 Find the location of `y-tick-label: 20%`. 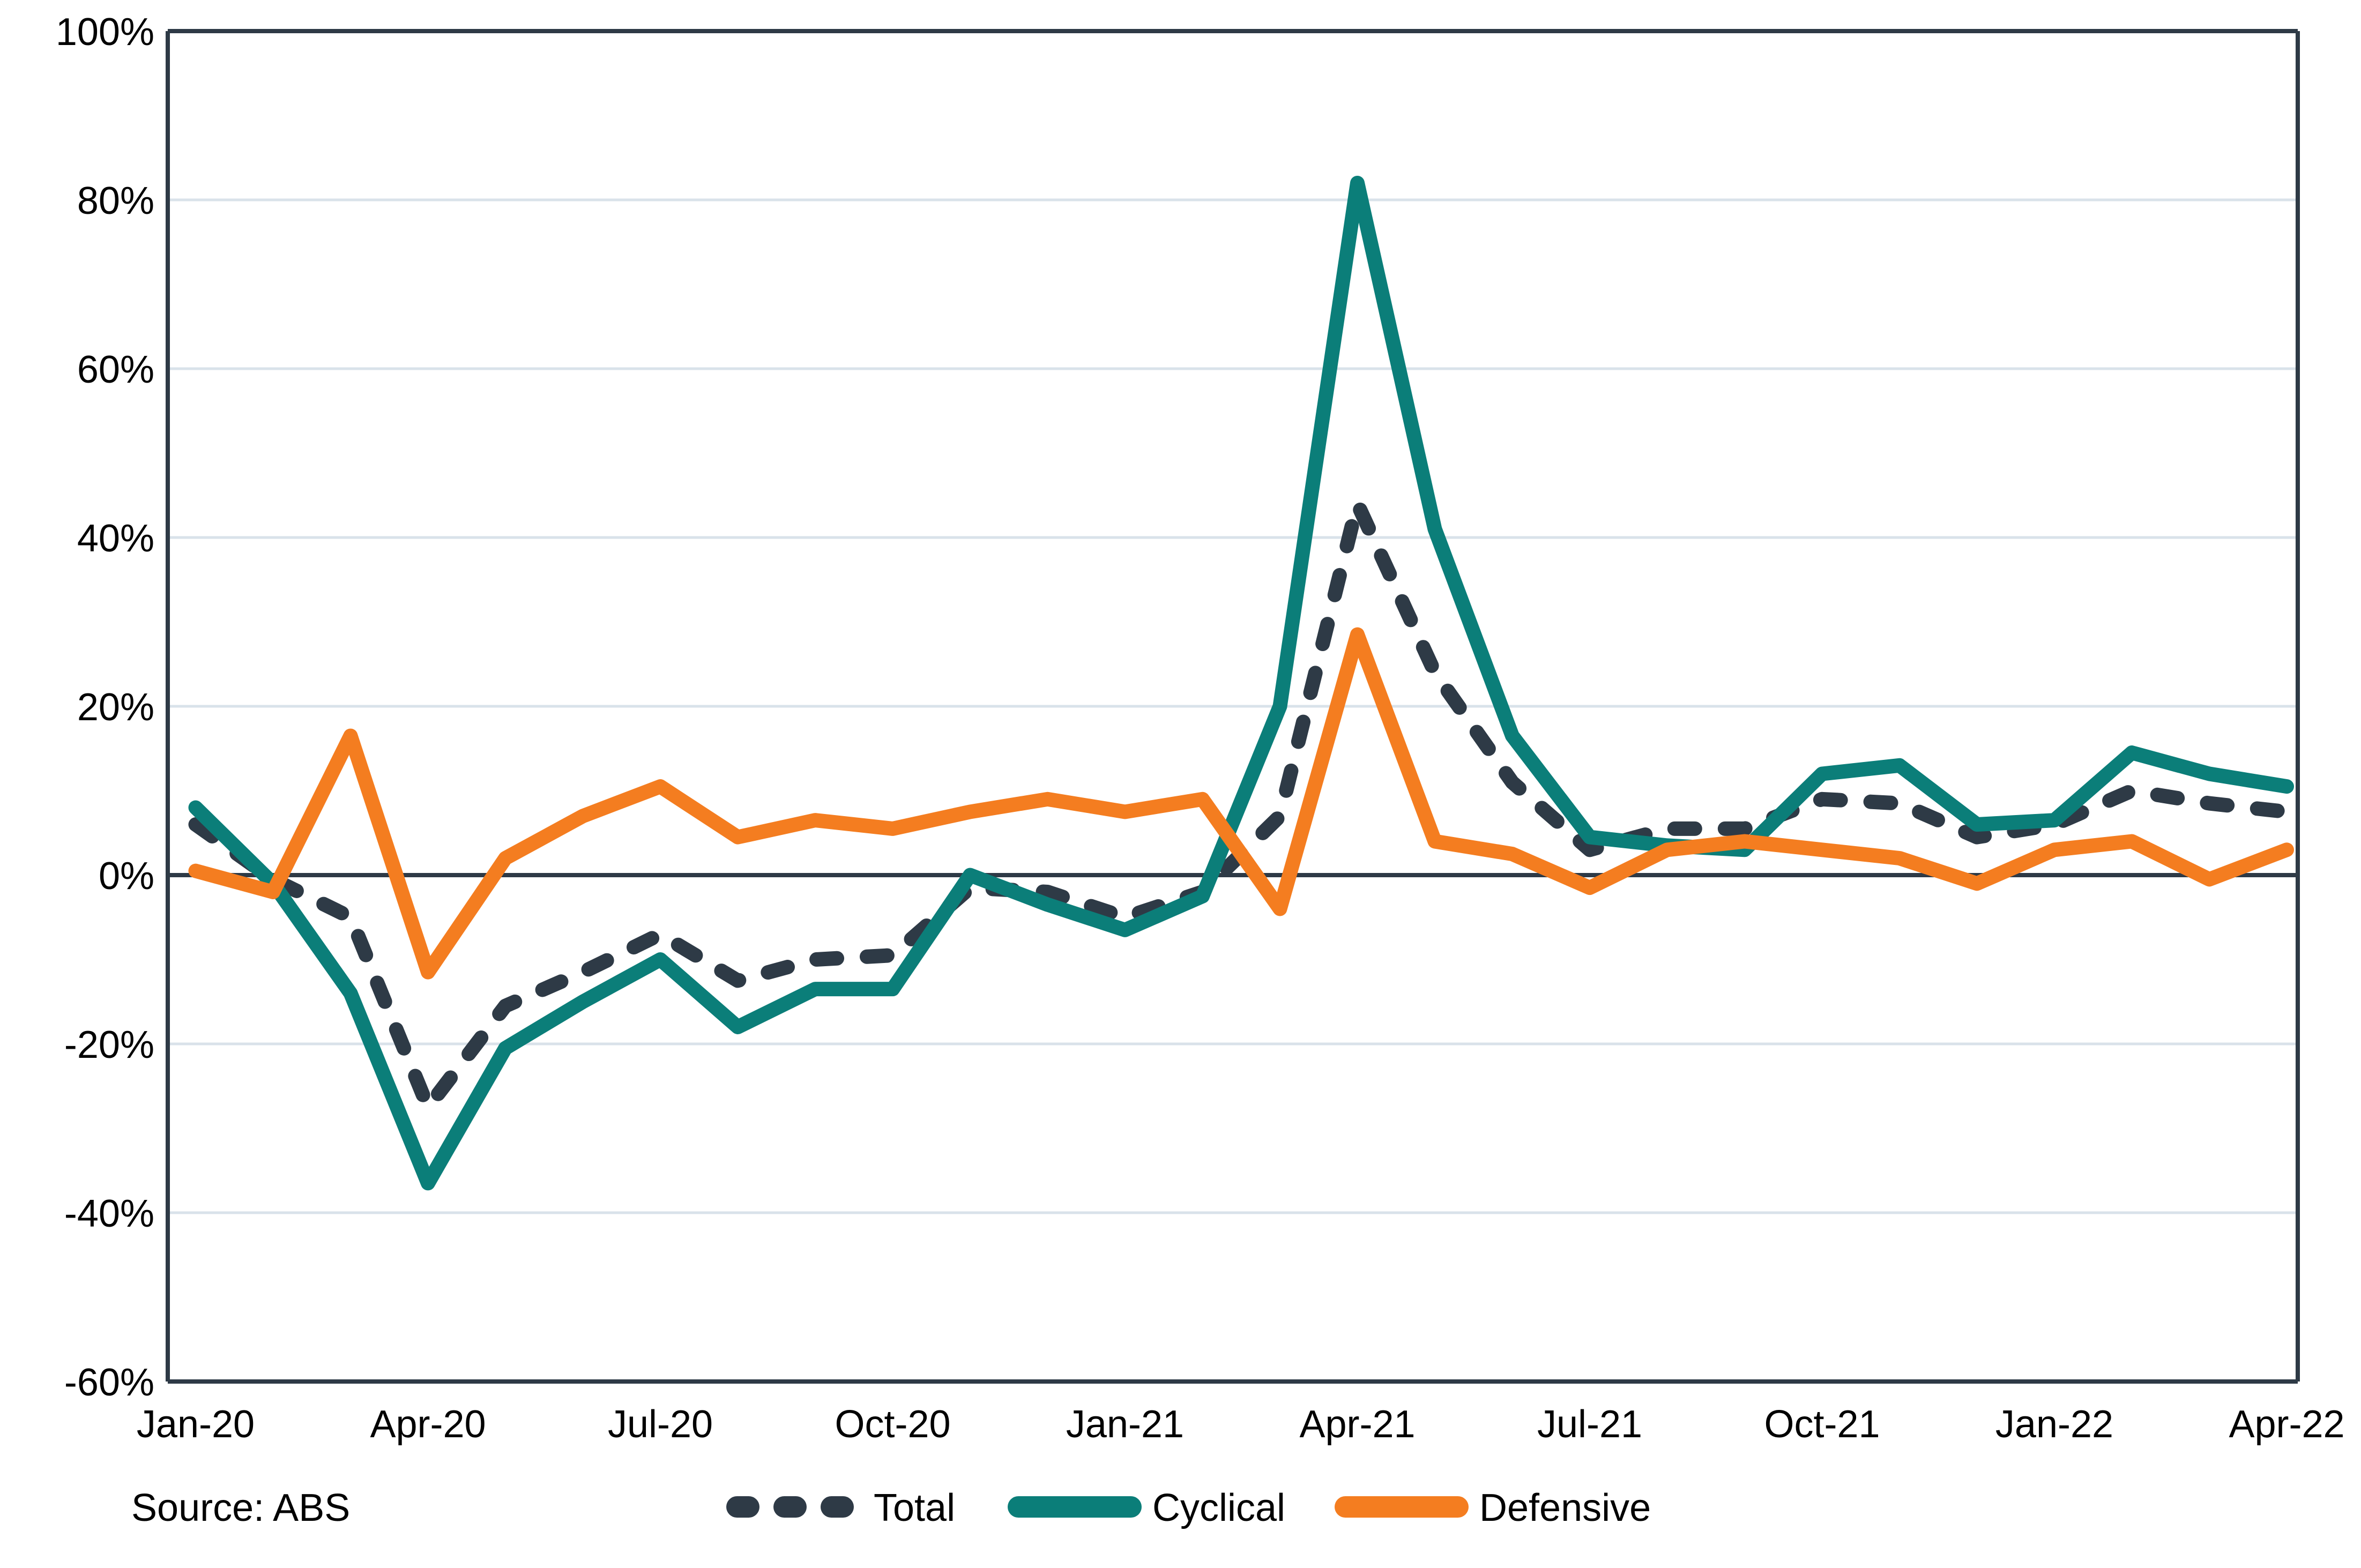

y-tick-label: 20% is located at coordinates (115, 708).